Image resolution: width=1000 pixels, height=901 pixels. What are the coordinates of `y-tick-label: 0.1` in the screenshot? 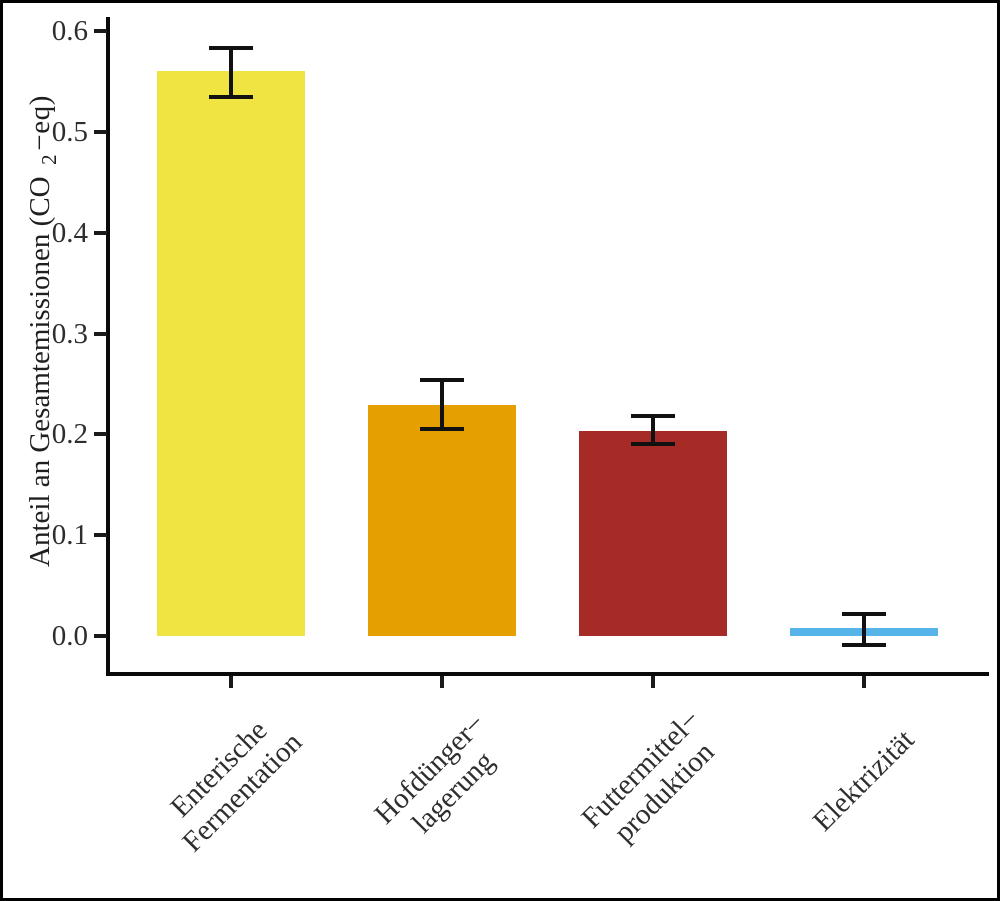 It's located at (69, 535).